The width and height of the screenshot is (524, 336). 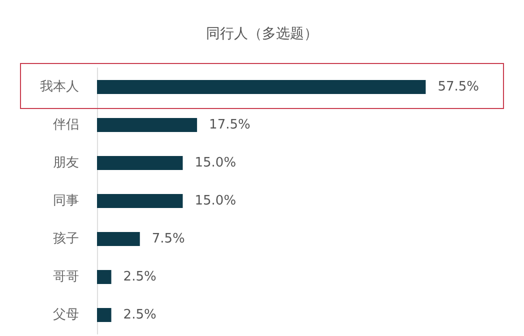 What do you see at coordinates (262, 34) in the screenshot?
I see `chart-title: 同行人（多选题）` at bounding box center [262, 34].